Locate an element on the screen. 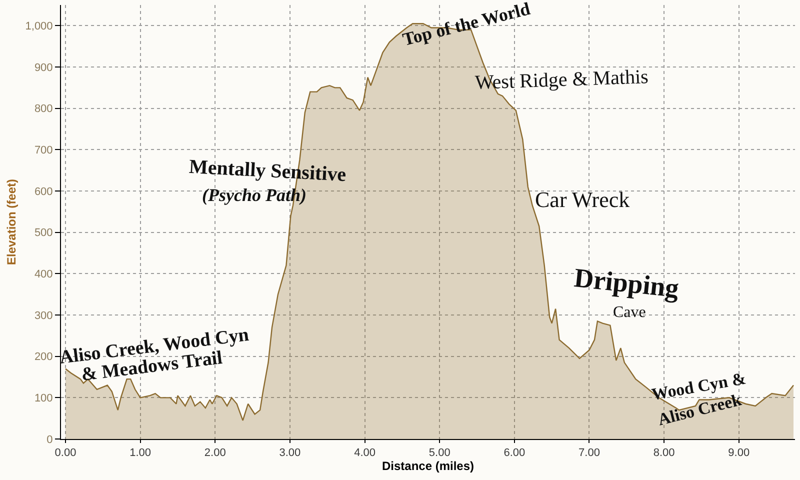 The image size is (800, 480). x-tick-label: 4.00 is located at coordinates (365, 453).